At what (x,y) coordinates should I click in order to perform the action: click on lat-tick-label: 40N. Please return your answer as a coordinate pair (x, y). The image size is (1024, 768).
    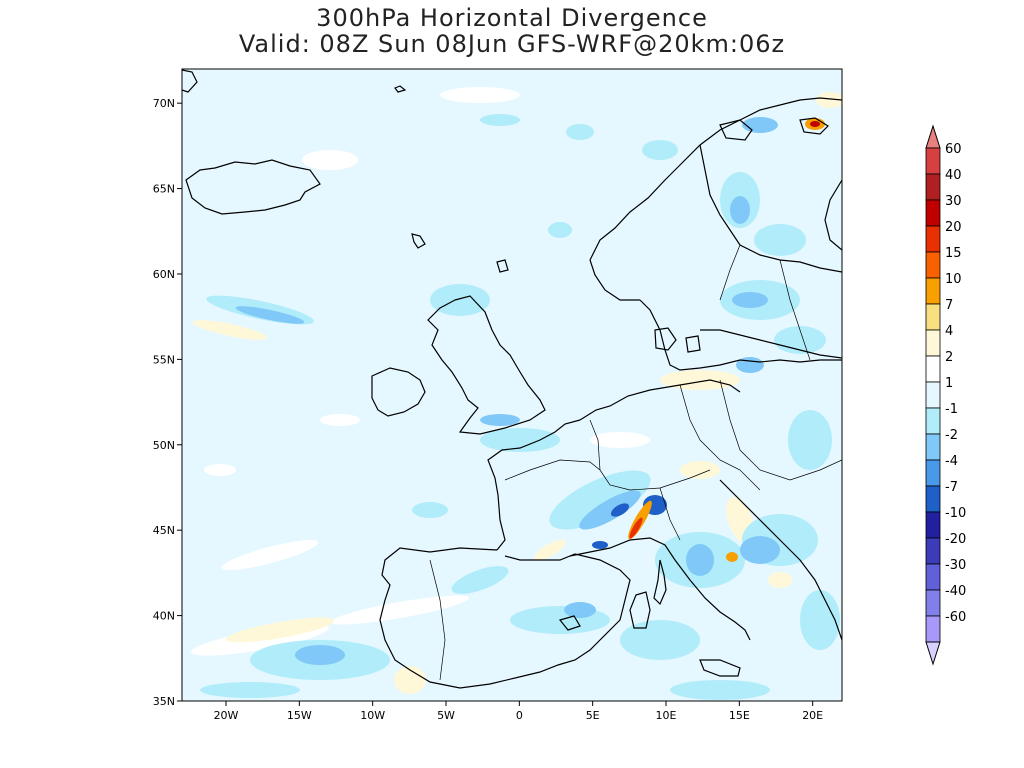
    Looking at the image, I should click on (164, 616).